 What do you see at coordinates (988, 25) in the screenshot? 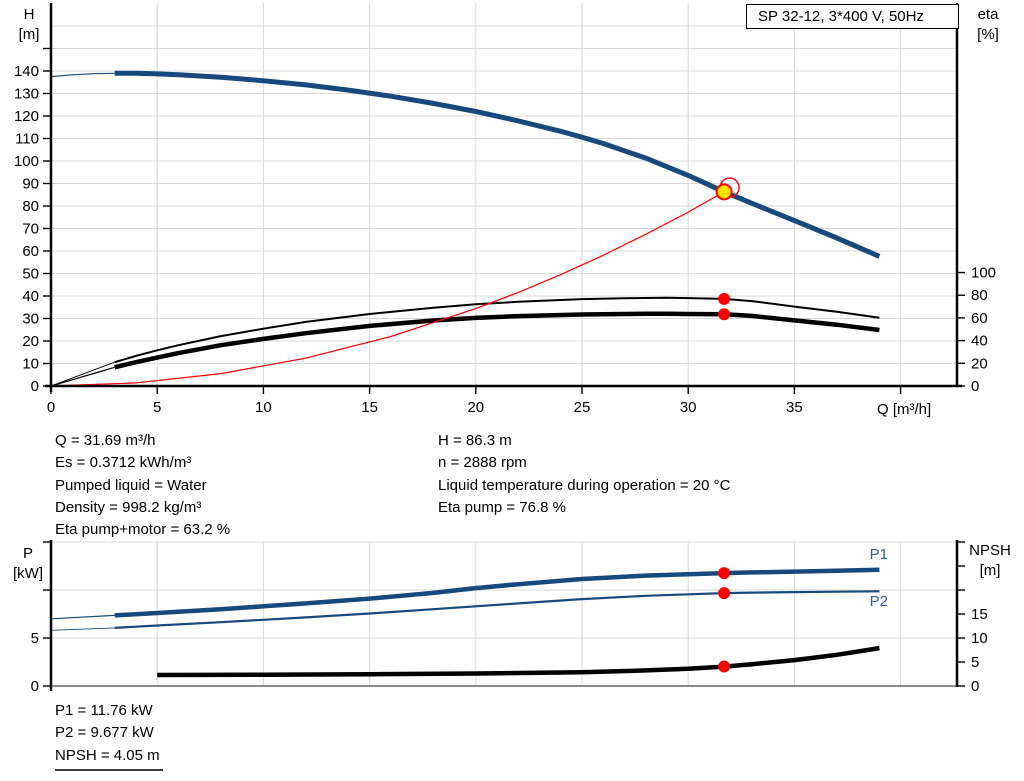
I see `eta-axis-title: eta [%]` at bounding box center [988, 25].